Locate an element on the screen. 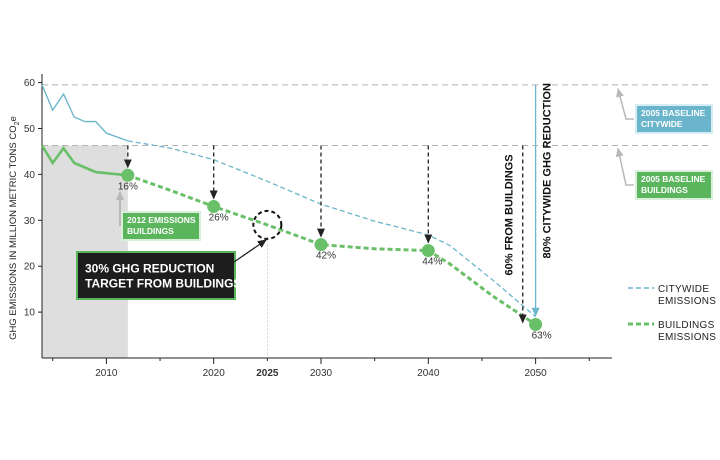 The image size is (720, 460). citywide-80-label: 80% CITYWIDE GHG REDUCTION is located at coordinates (548, 170).